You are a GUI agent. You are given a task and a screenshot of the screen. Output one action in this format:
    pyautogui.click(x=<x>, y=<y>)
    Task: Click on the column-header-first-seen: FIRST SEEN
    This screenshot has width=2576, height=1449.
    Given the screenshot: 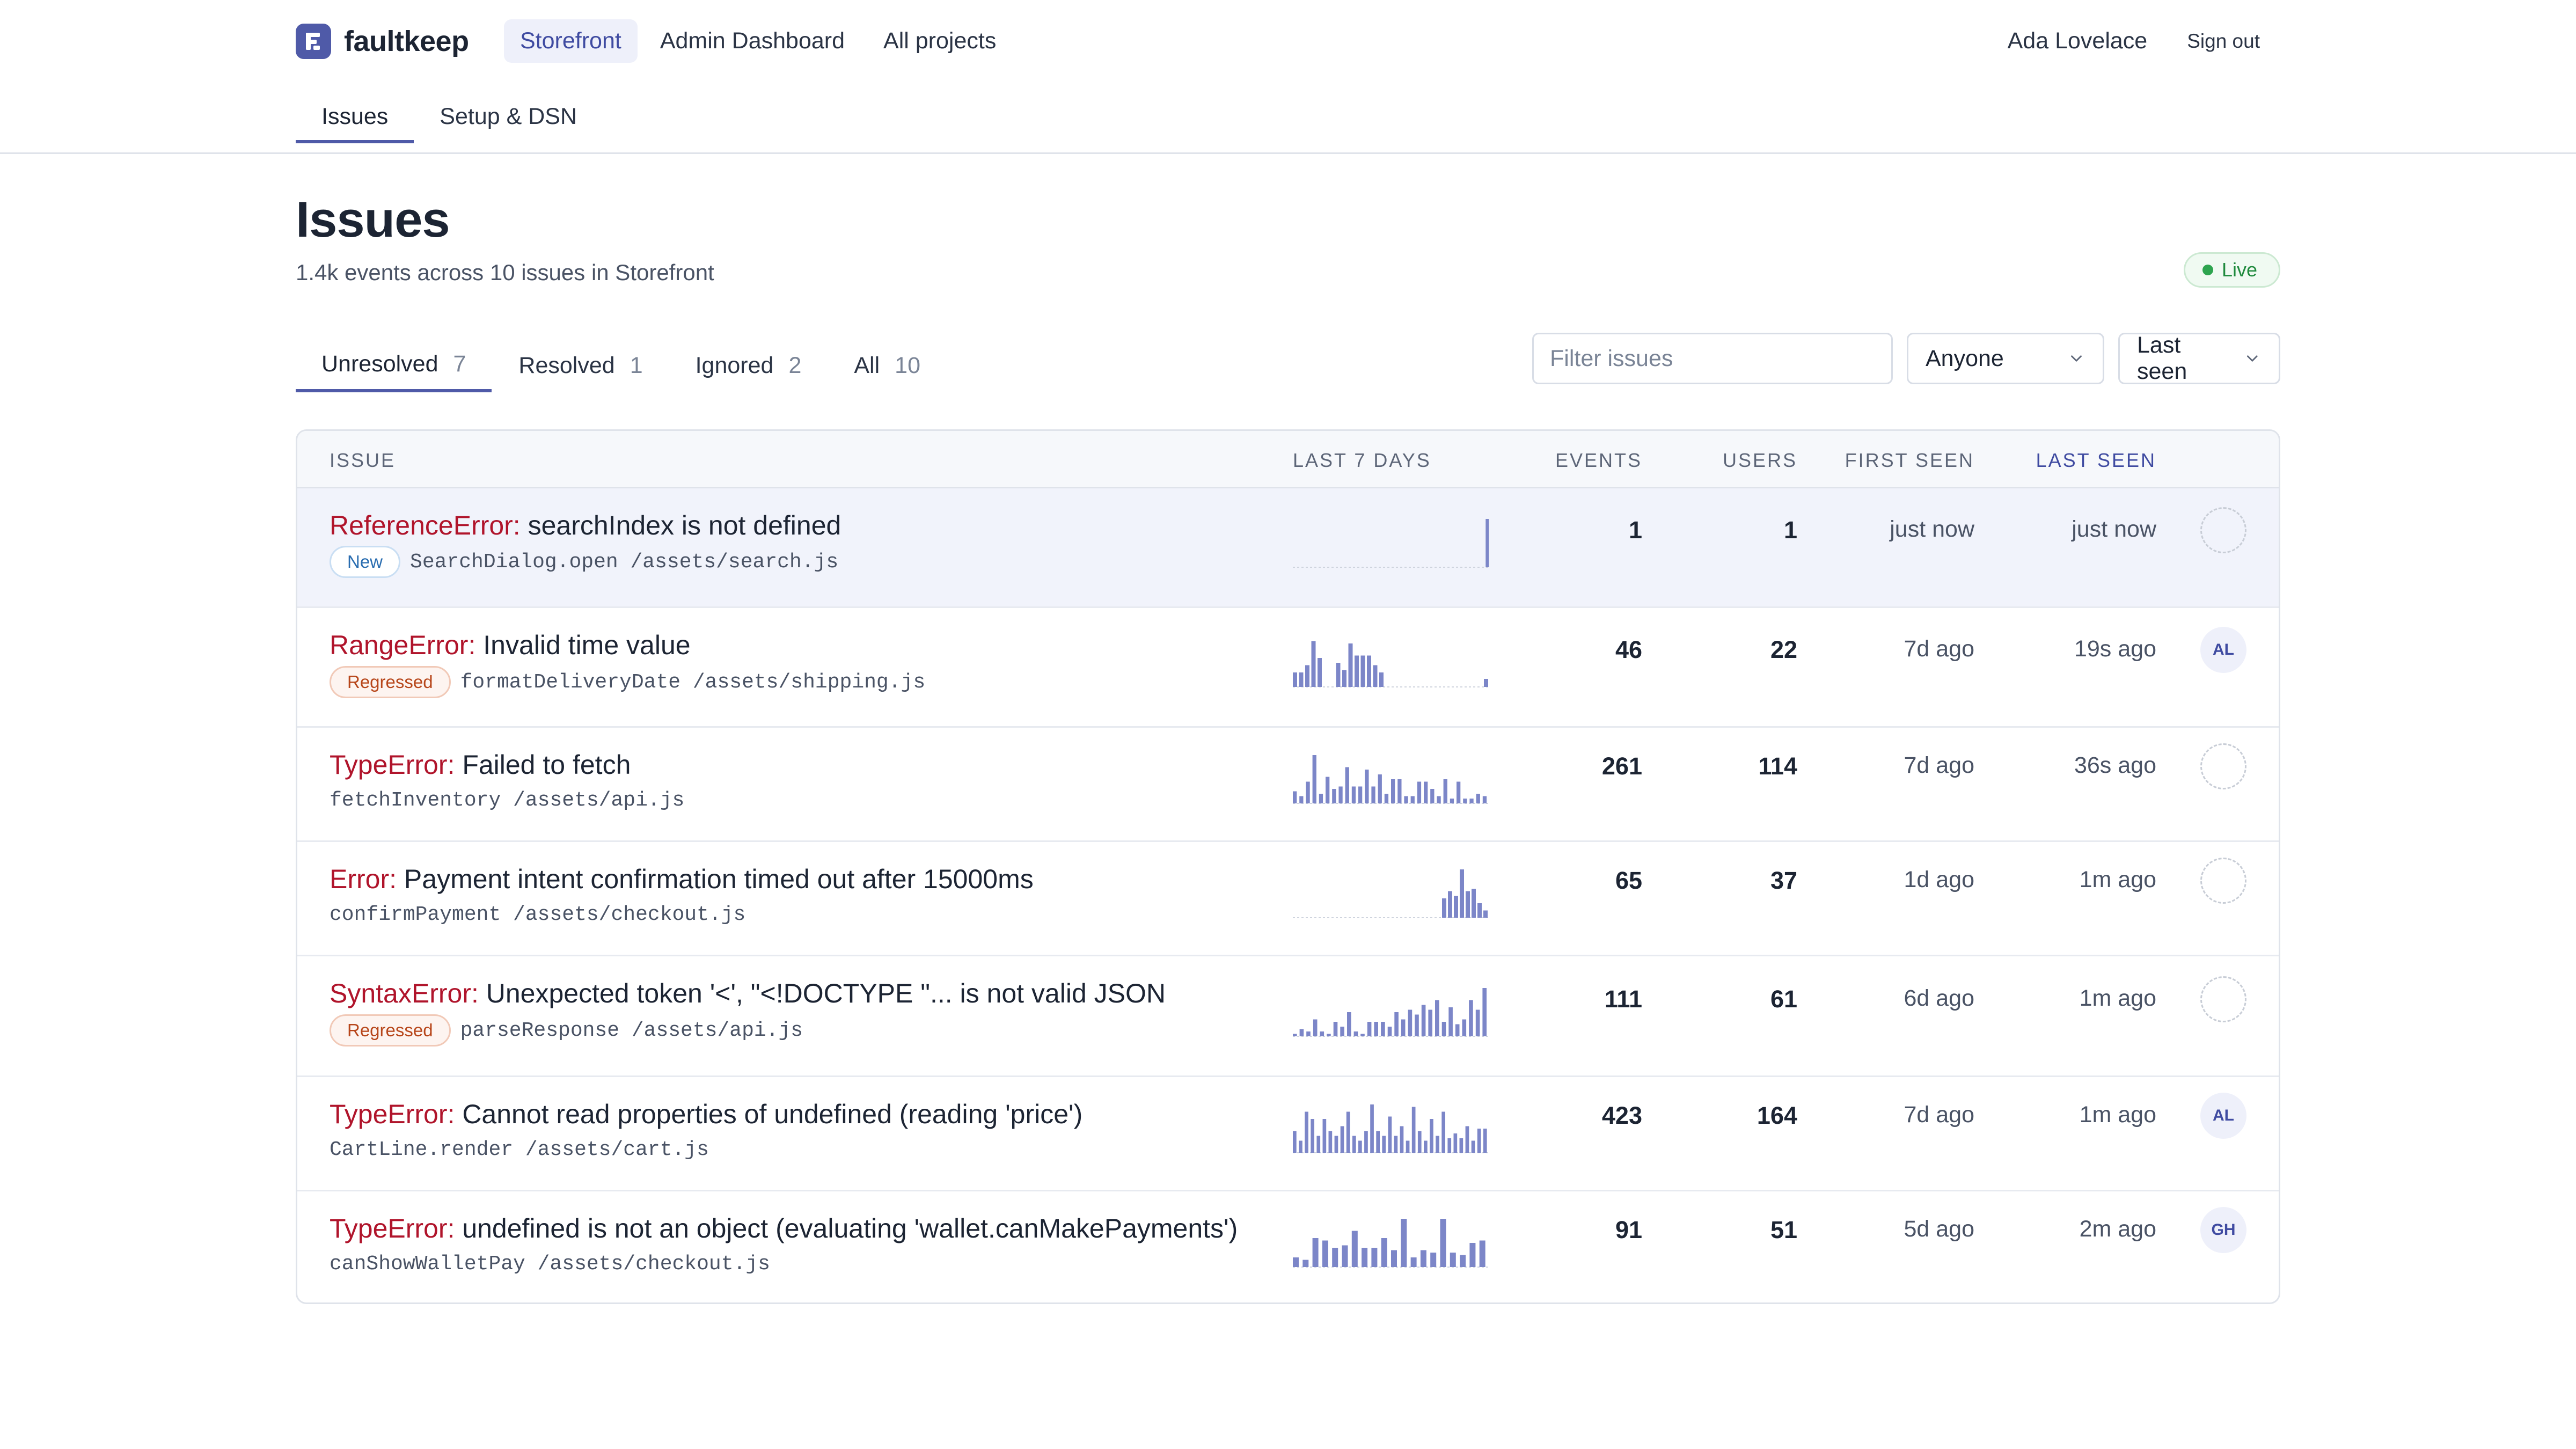 What is the action you would take?
    pyautogui.click(x=1909, y=460)
    